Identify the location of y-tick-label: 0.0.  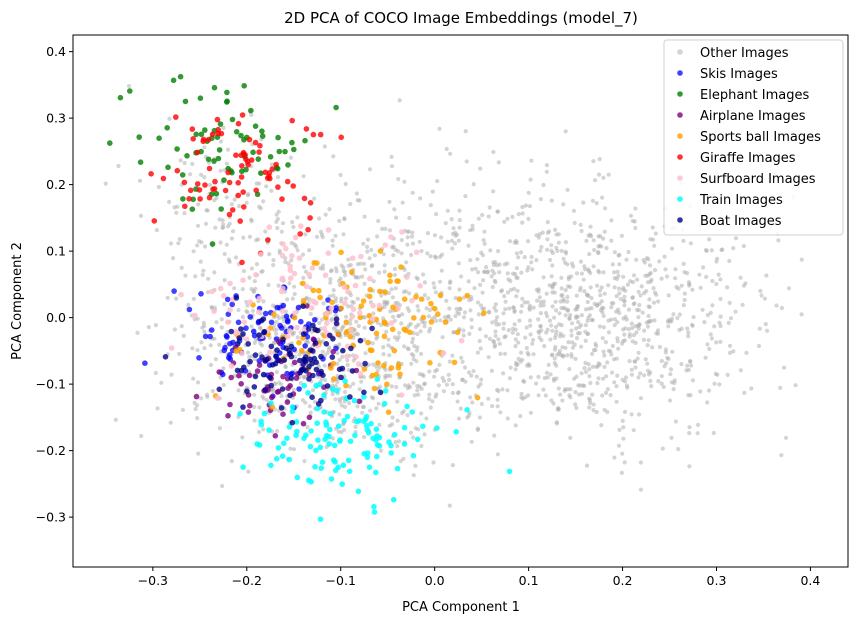
(56, 317).